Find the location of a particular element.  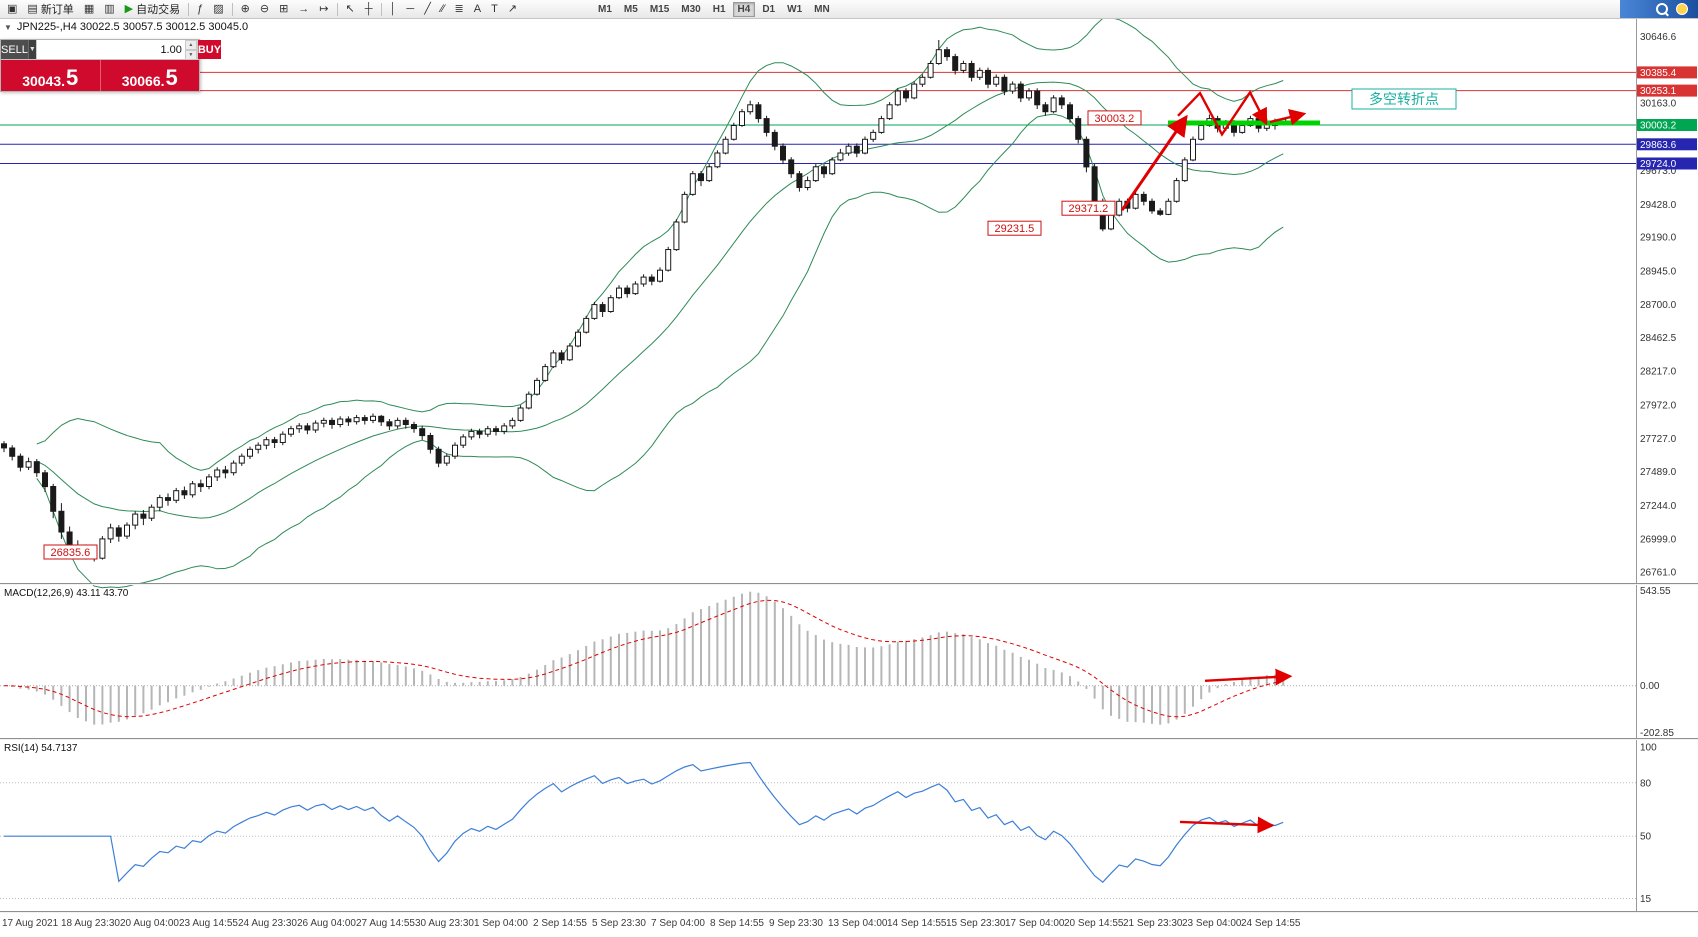

zoom-in-icon: ⊕ is located at coordinates (245, 9).